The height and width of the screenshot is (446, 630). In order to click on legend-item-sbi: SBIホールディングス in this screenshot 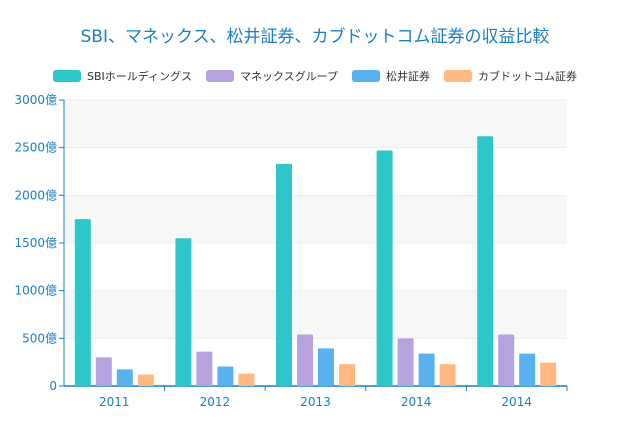, I will do `click(122, 76)`.